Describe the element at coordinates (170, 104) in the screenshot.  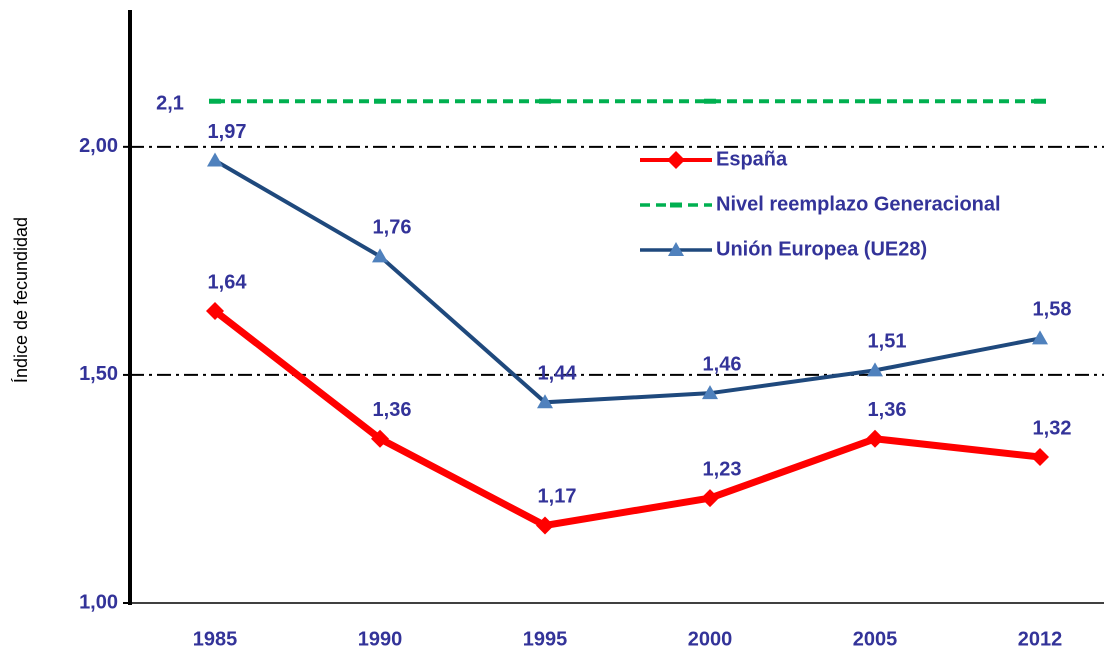
I see `data-label: 2,1` at that location.